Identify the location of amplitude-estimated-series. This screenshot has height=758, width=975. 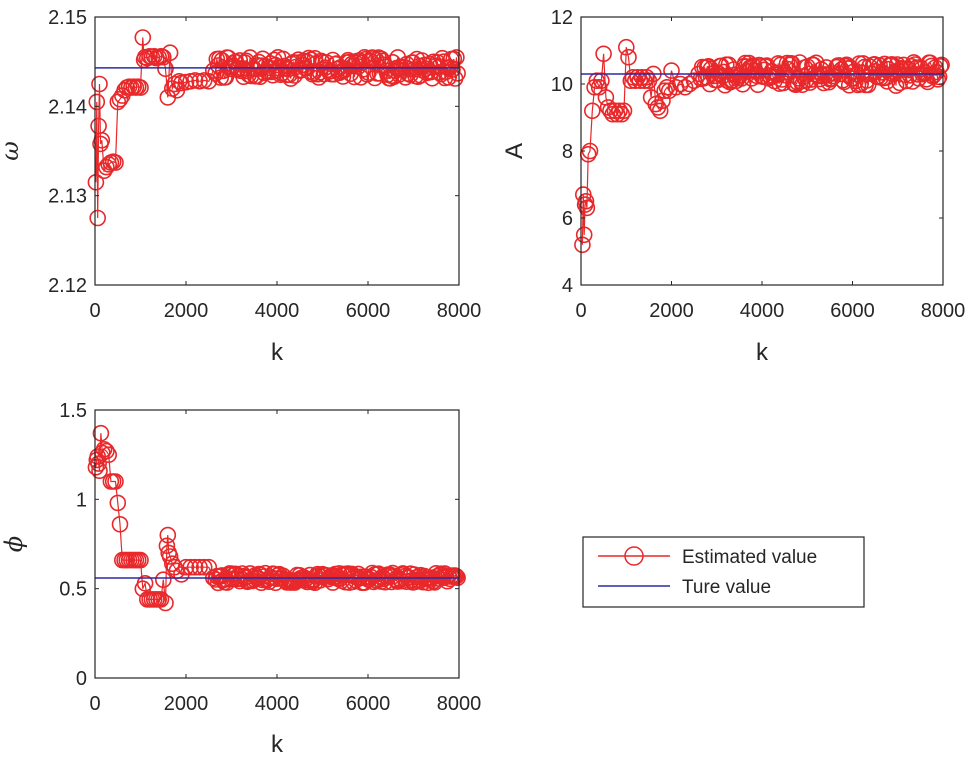
(762, 146).